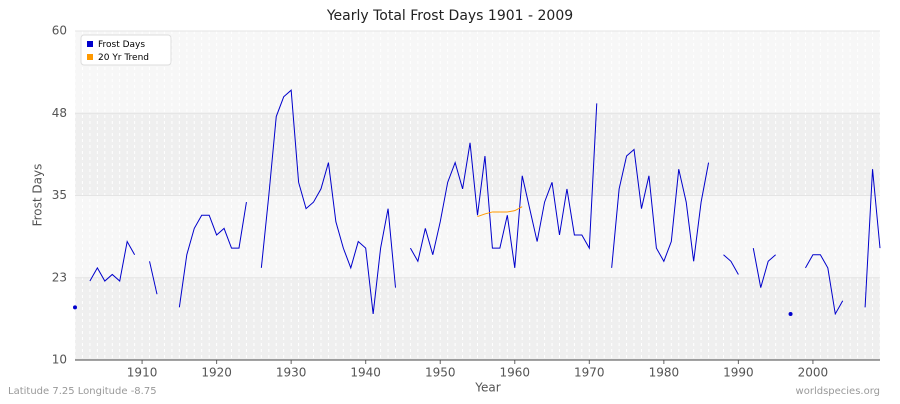 This screenshot has width=900, height=404. What do you see at coordinates (664, 373) in the screenshot?
I see `x-tick-label: 1980` at bounding box center [664, 373].